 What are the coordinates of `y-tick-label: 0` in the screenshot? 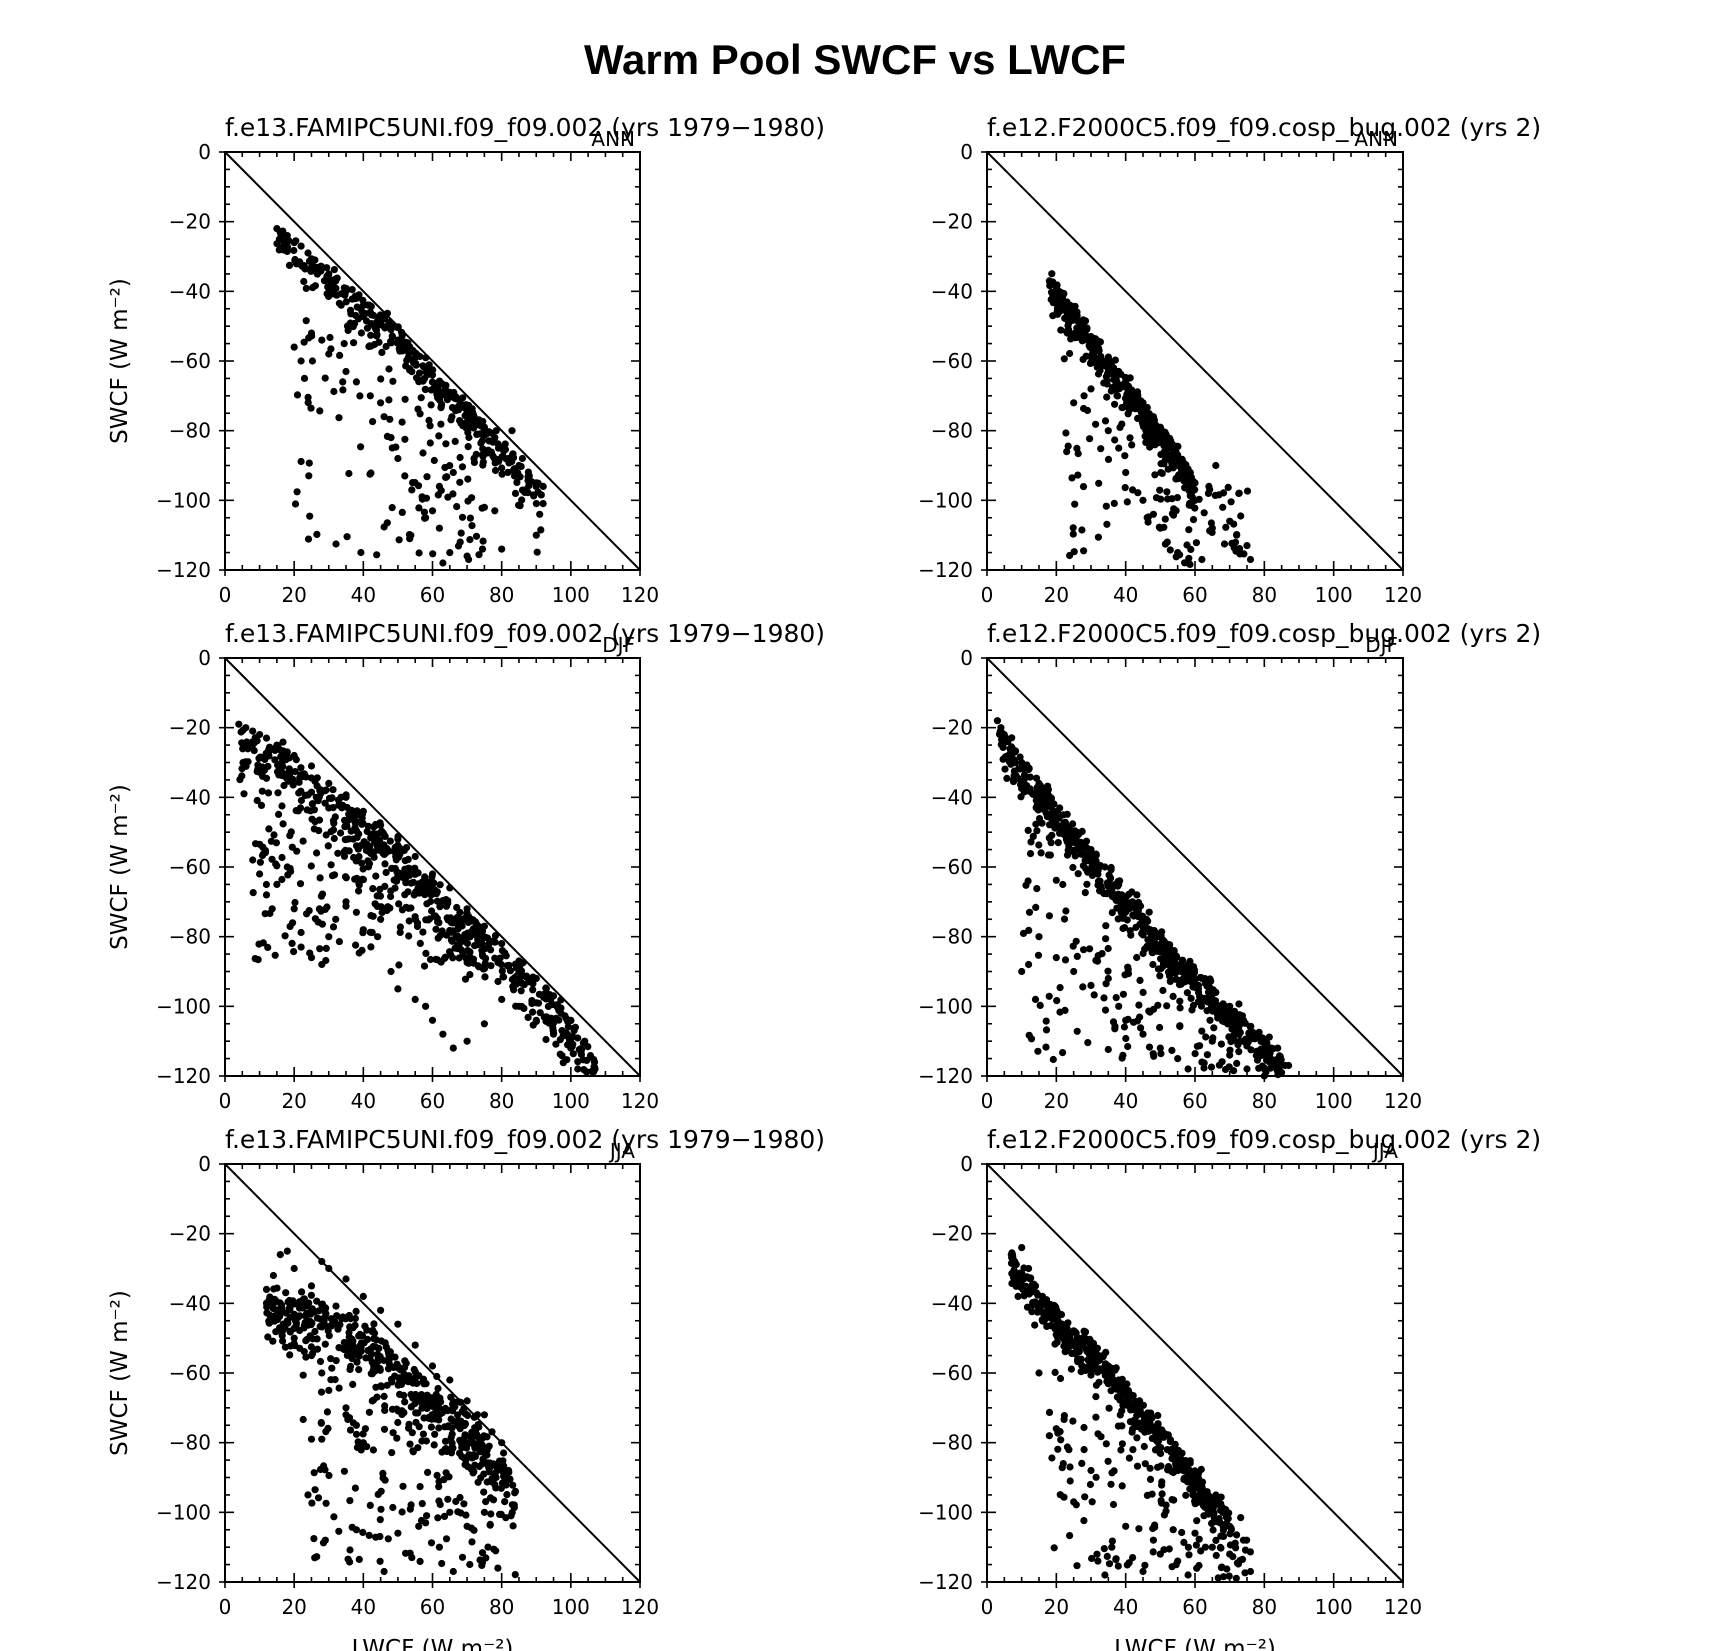 It's located at (966, 152).